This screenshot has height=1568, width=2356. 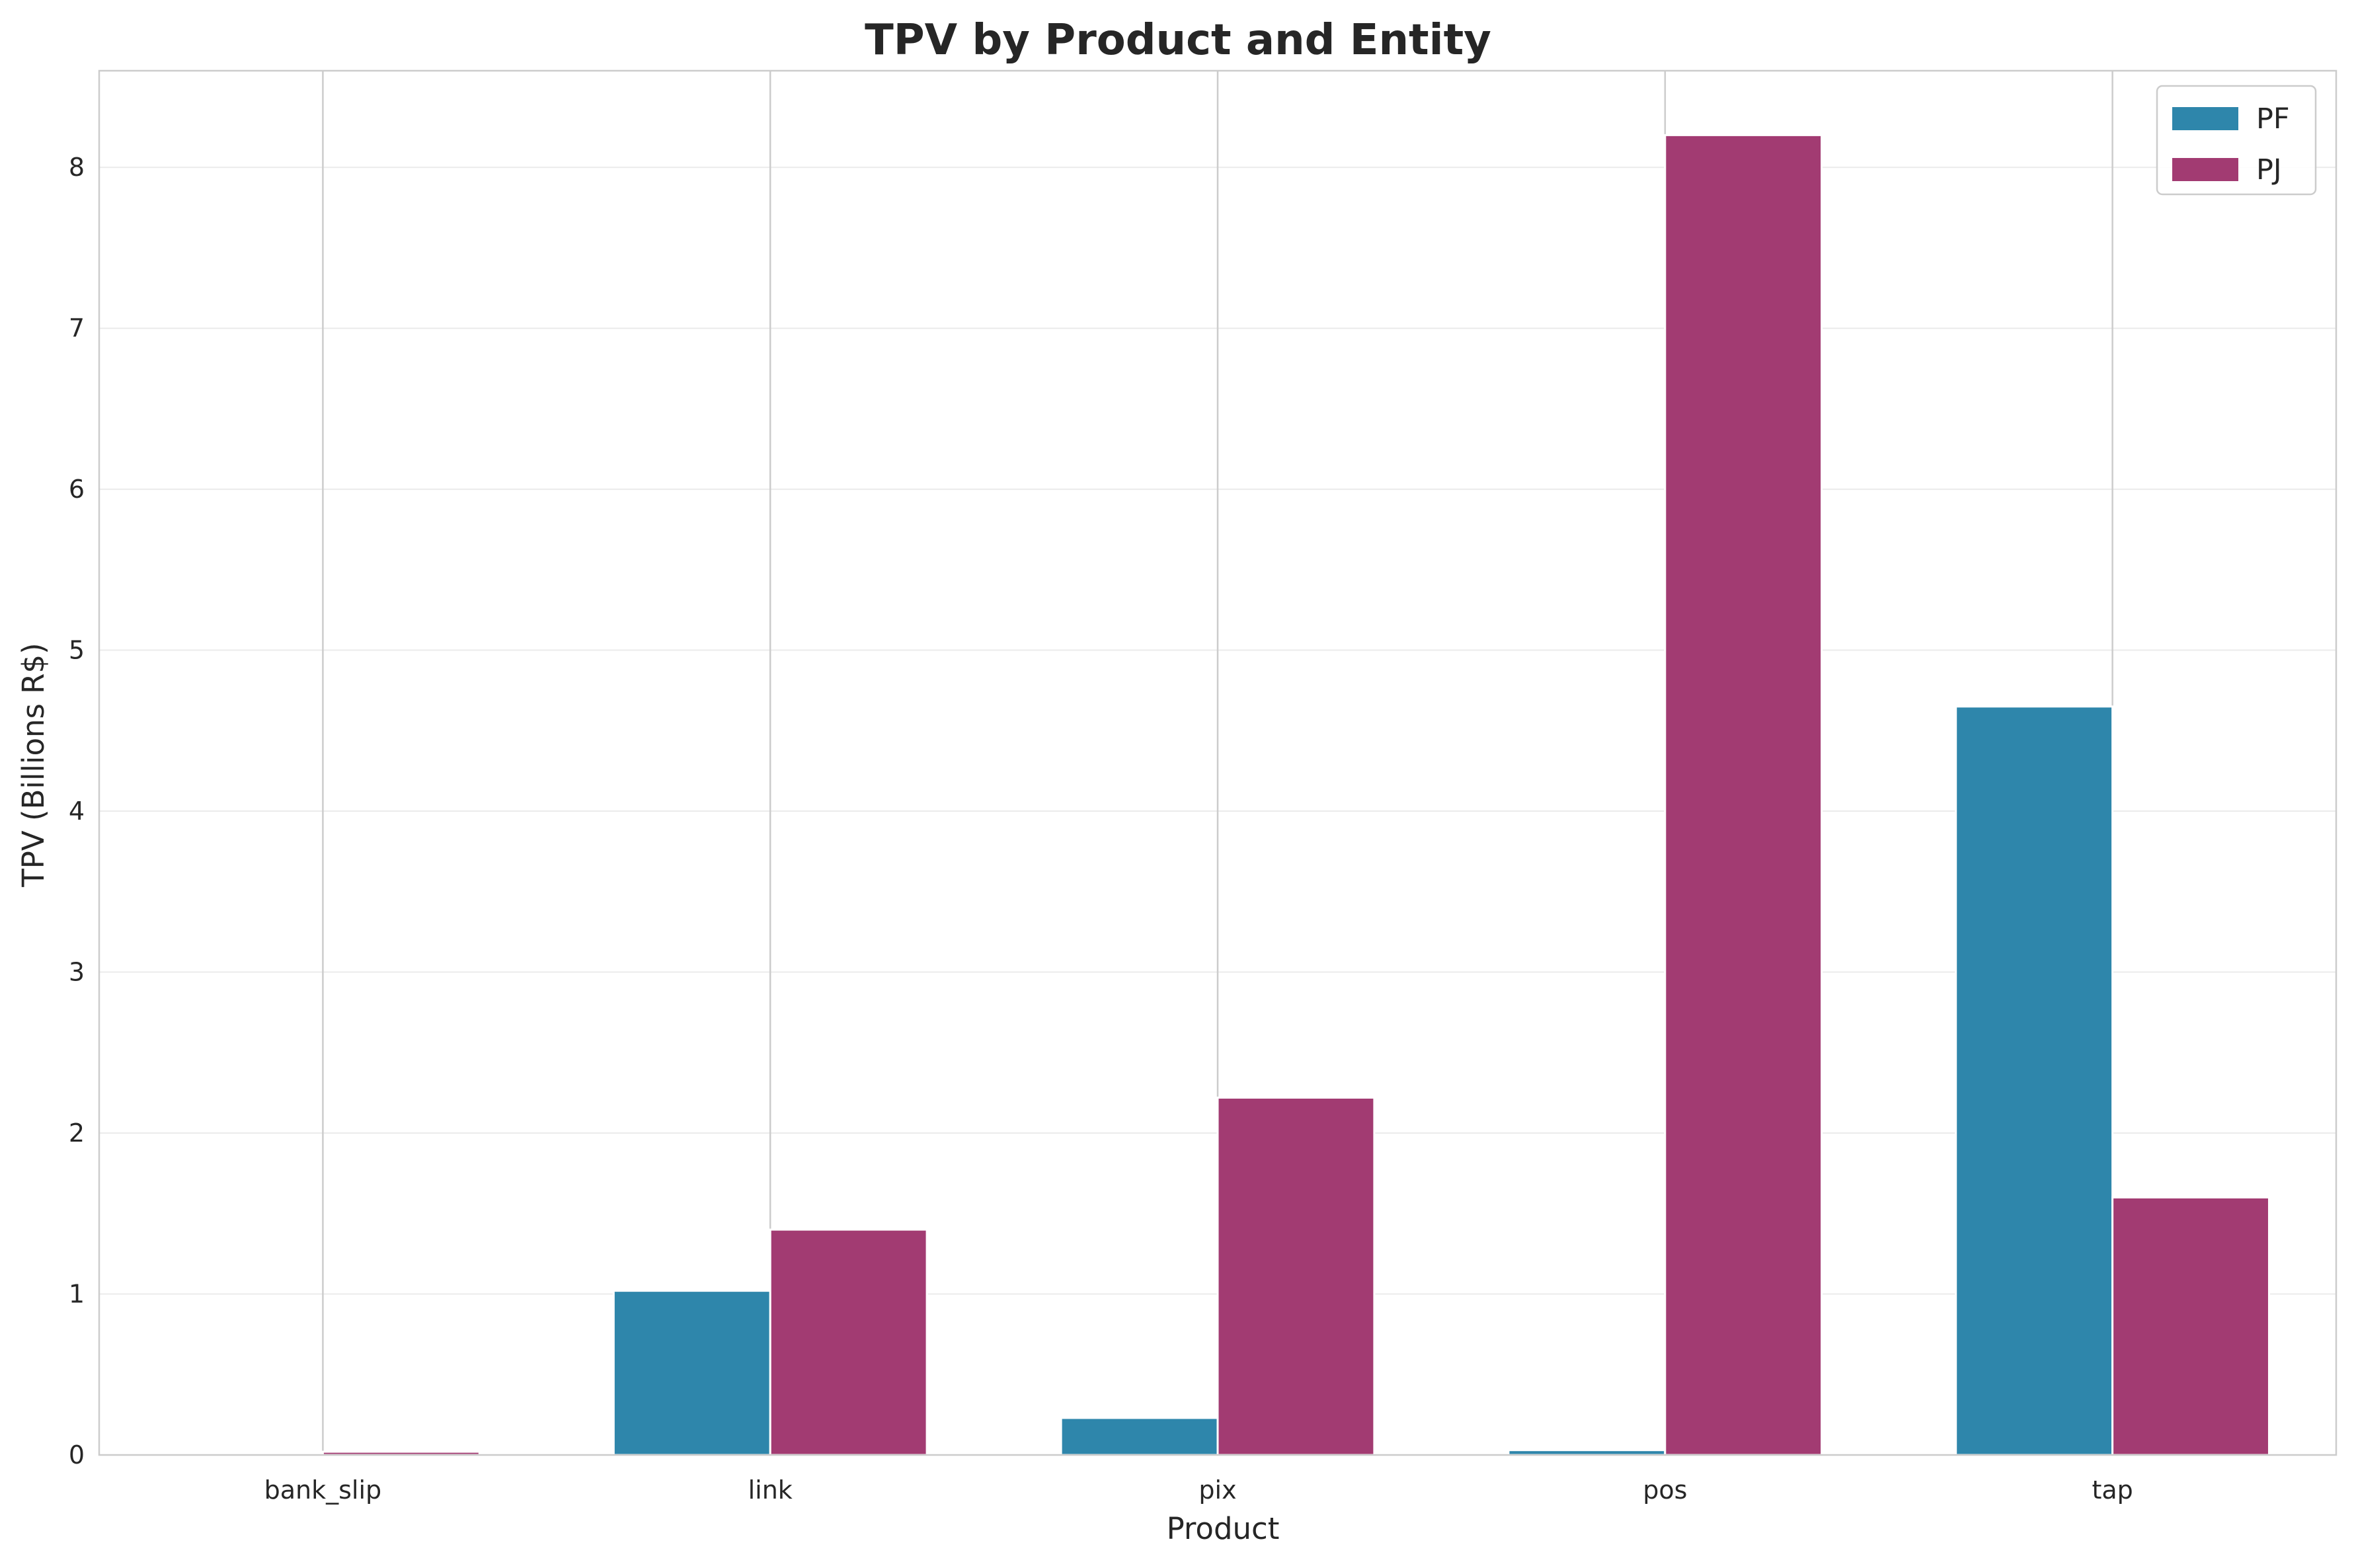 What do you see at coordinates (848, 1342) in the screenshot?
I see `bar-pj-link` at bounding box center [848, 1342].